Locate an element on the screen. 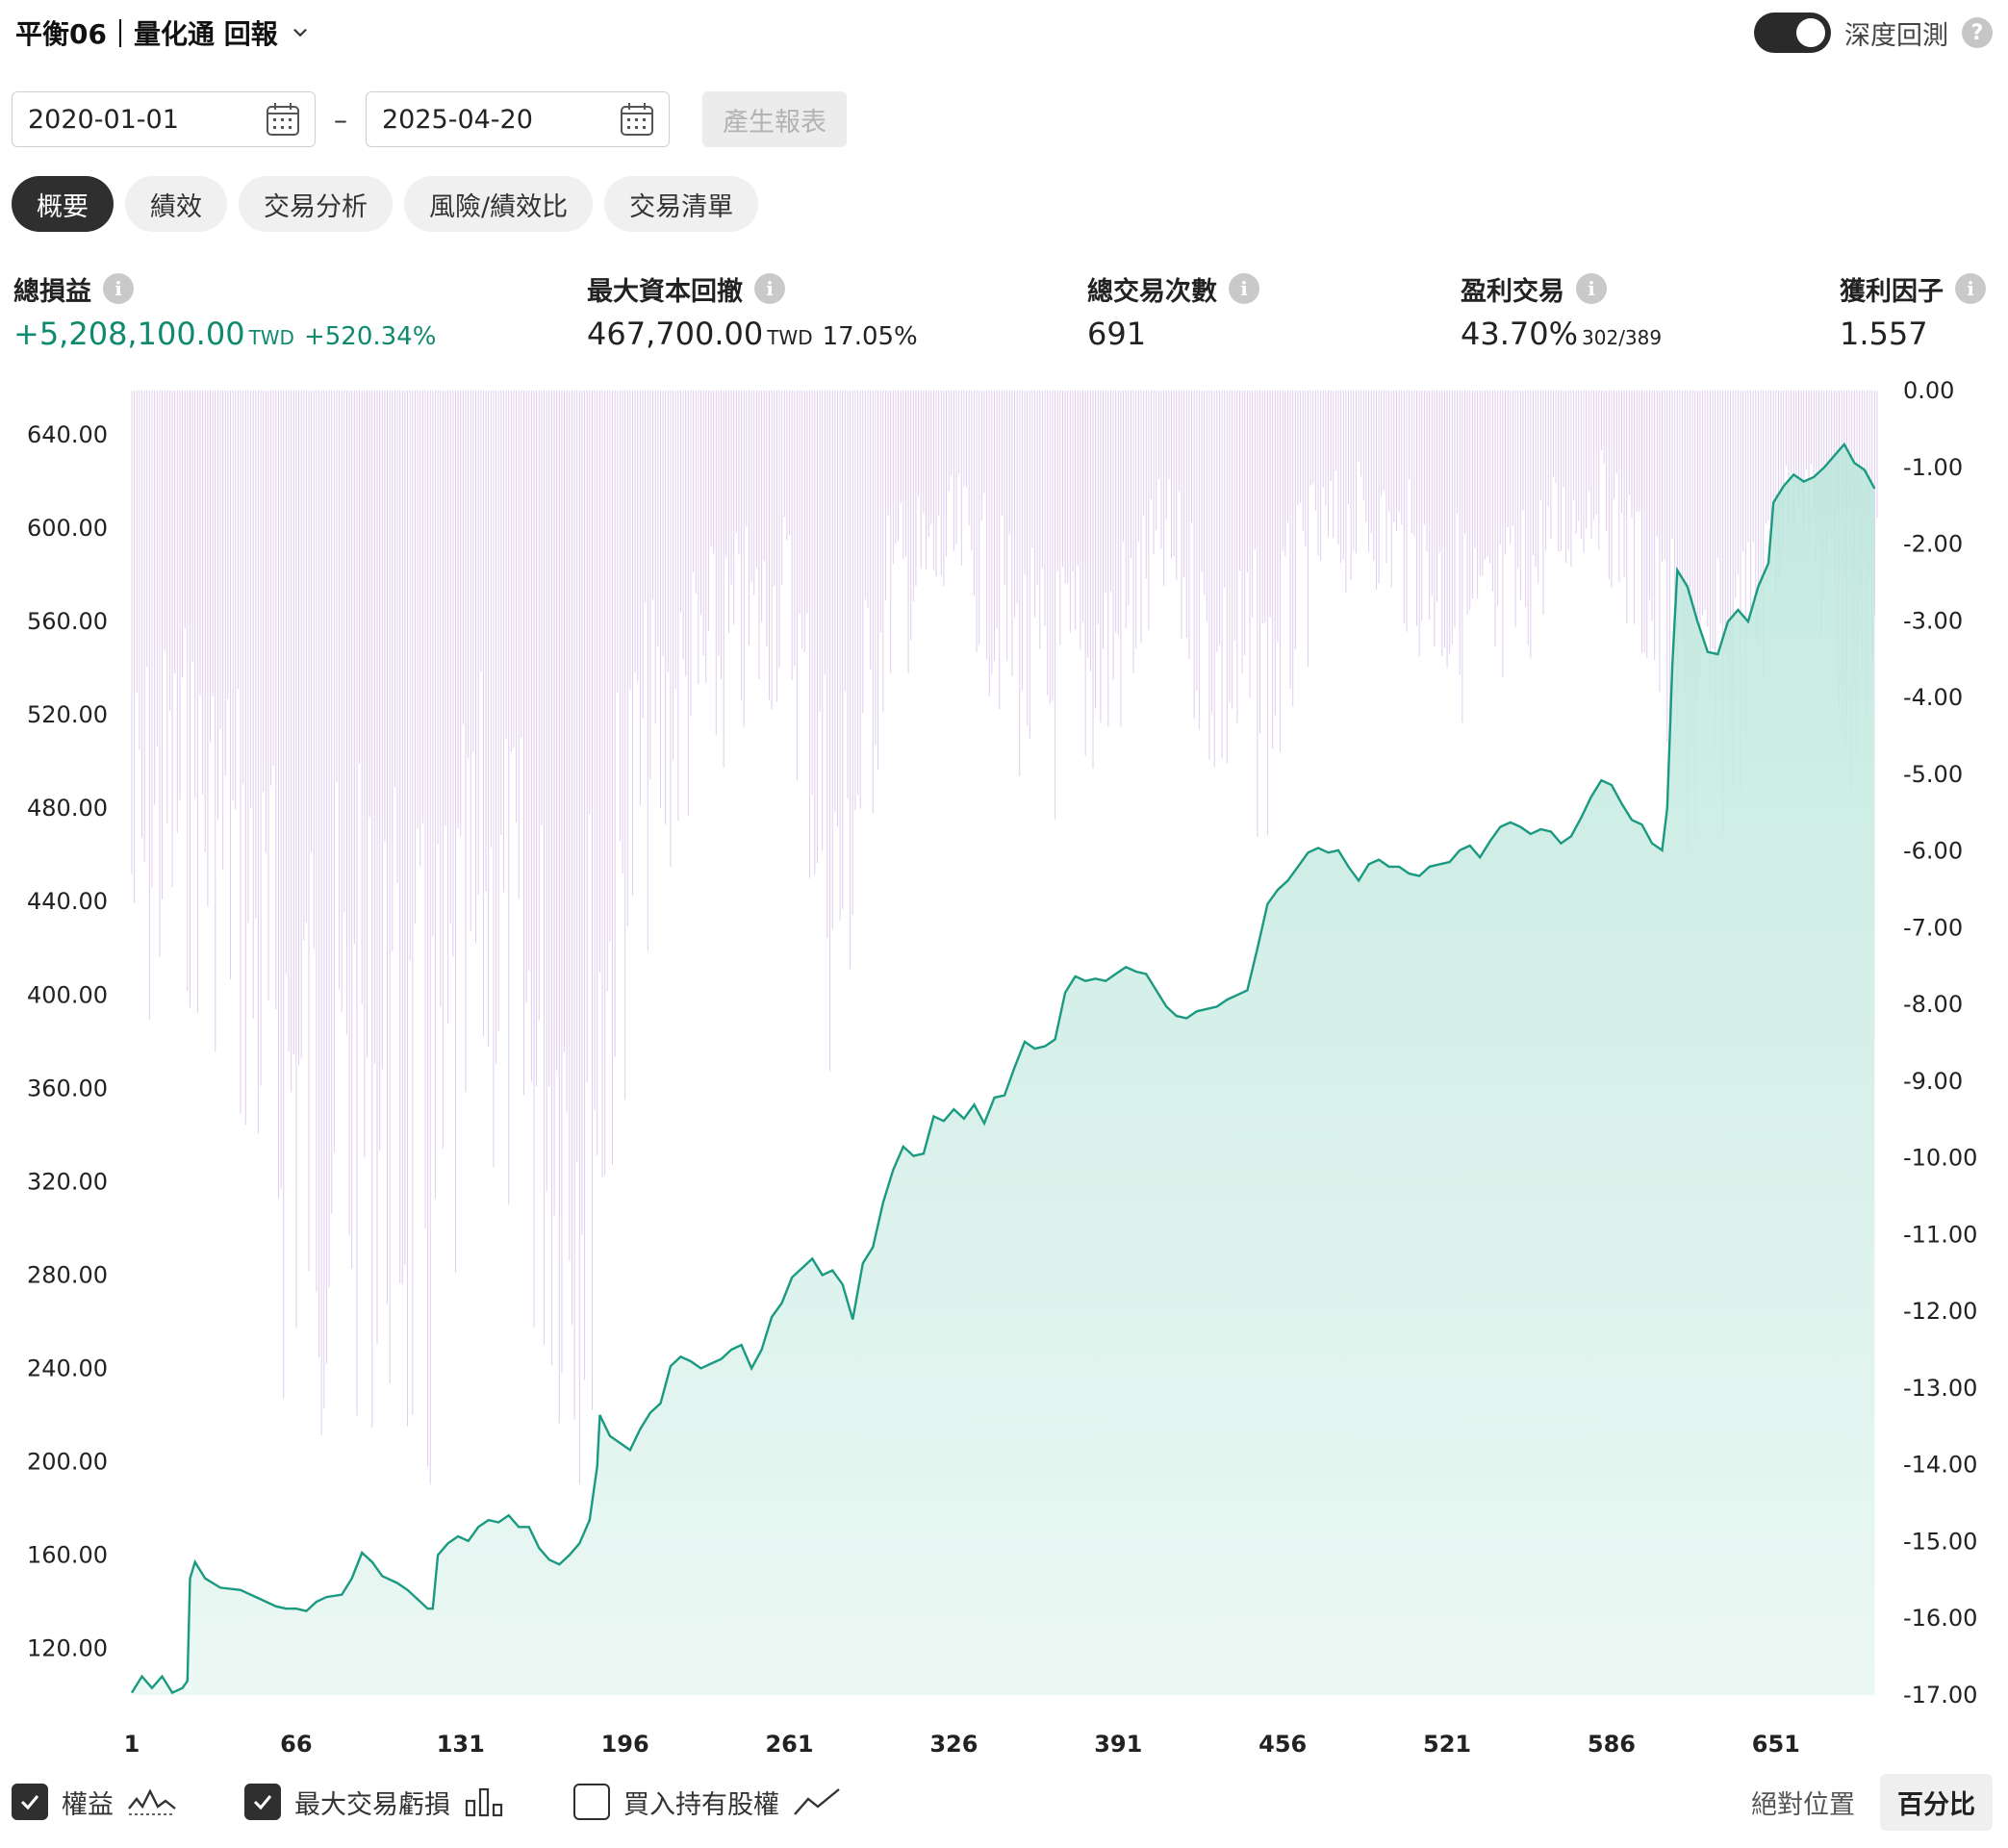  y-left-tick-label: 560.00 is located at coordinates (68, 621).